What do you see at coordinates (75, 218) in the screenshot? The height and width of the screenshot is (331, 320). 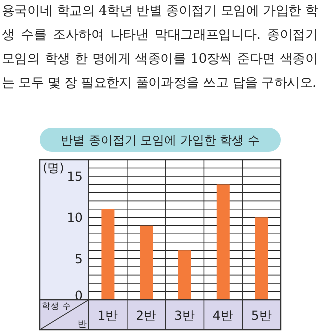 I see `y-tick-label: 10` at bounding box center [75, 218].